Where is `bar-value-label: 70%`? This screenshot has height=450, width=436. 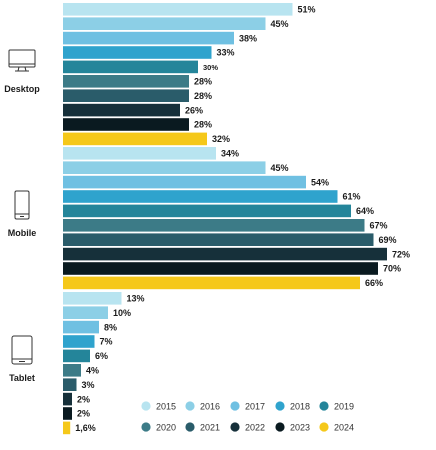
bar-value-label: 70% is located at coordinates (392, 269).